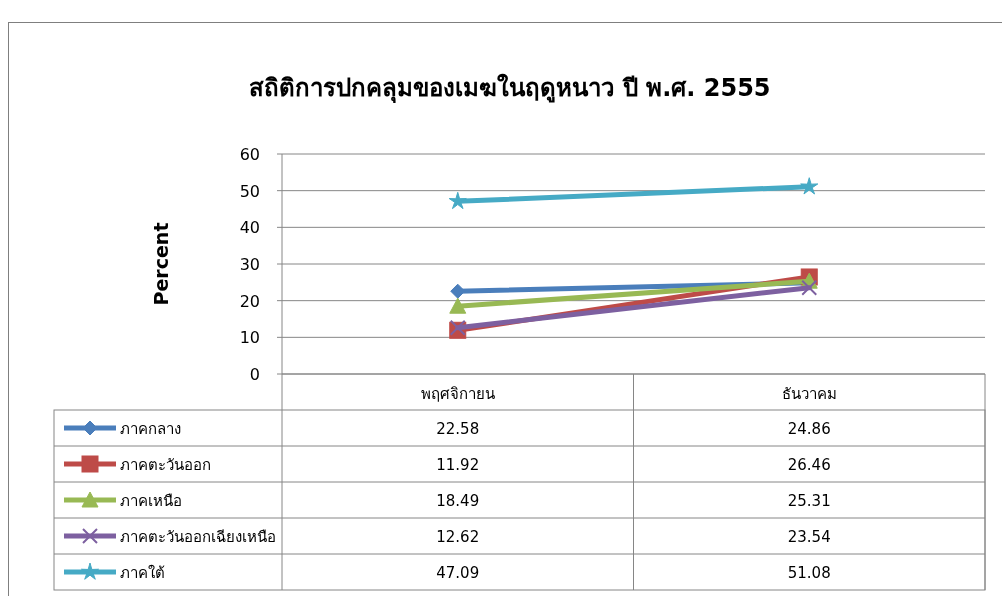 This screenshot has height=596, width=1002. I want to click on legend-label: ภาคใต้, so click(142, 573).